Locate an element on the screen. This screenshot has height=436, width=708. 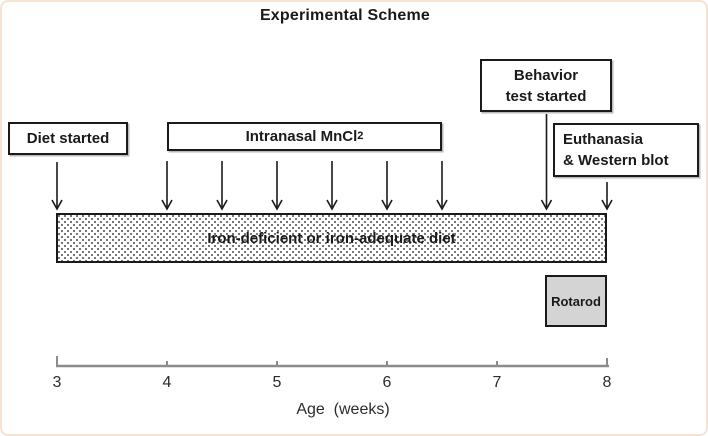
euthanasia-arrow is located at coordinates (607, 196).